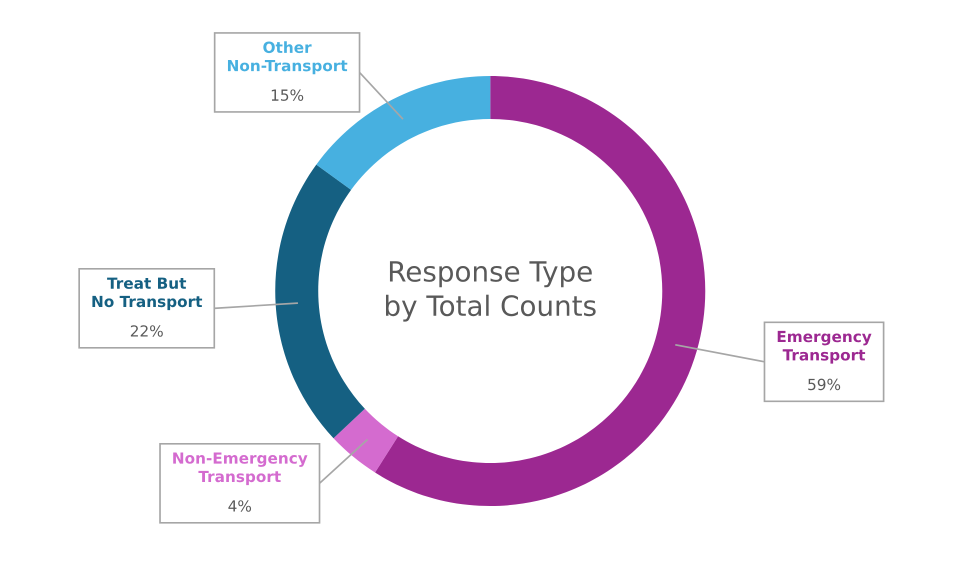  What do you see at coordinates (824, 384) in the screenshot?
I see `data-label: 59%` at bounding box center [824, 384].